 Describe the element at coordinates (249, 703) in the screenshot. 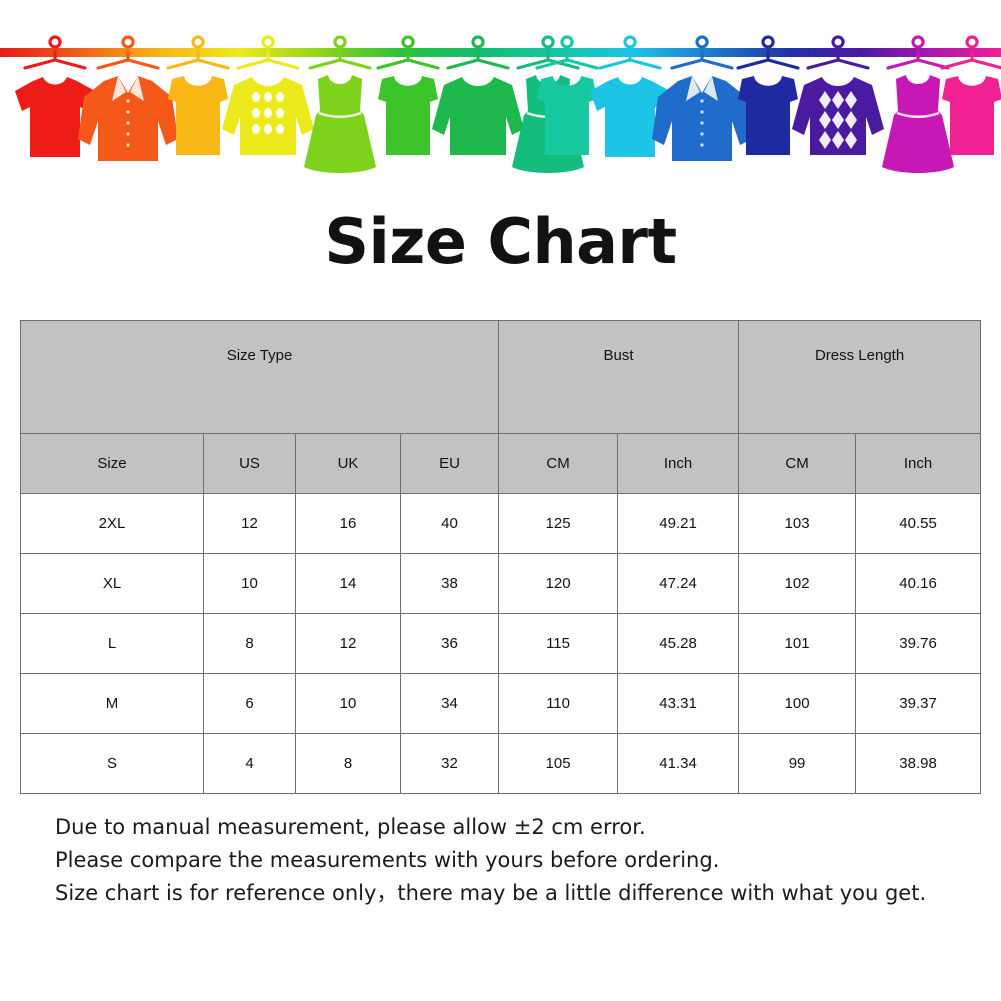

I see `cell-us: 6` at that location.